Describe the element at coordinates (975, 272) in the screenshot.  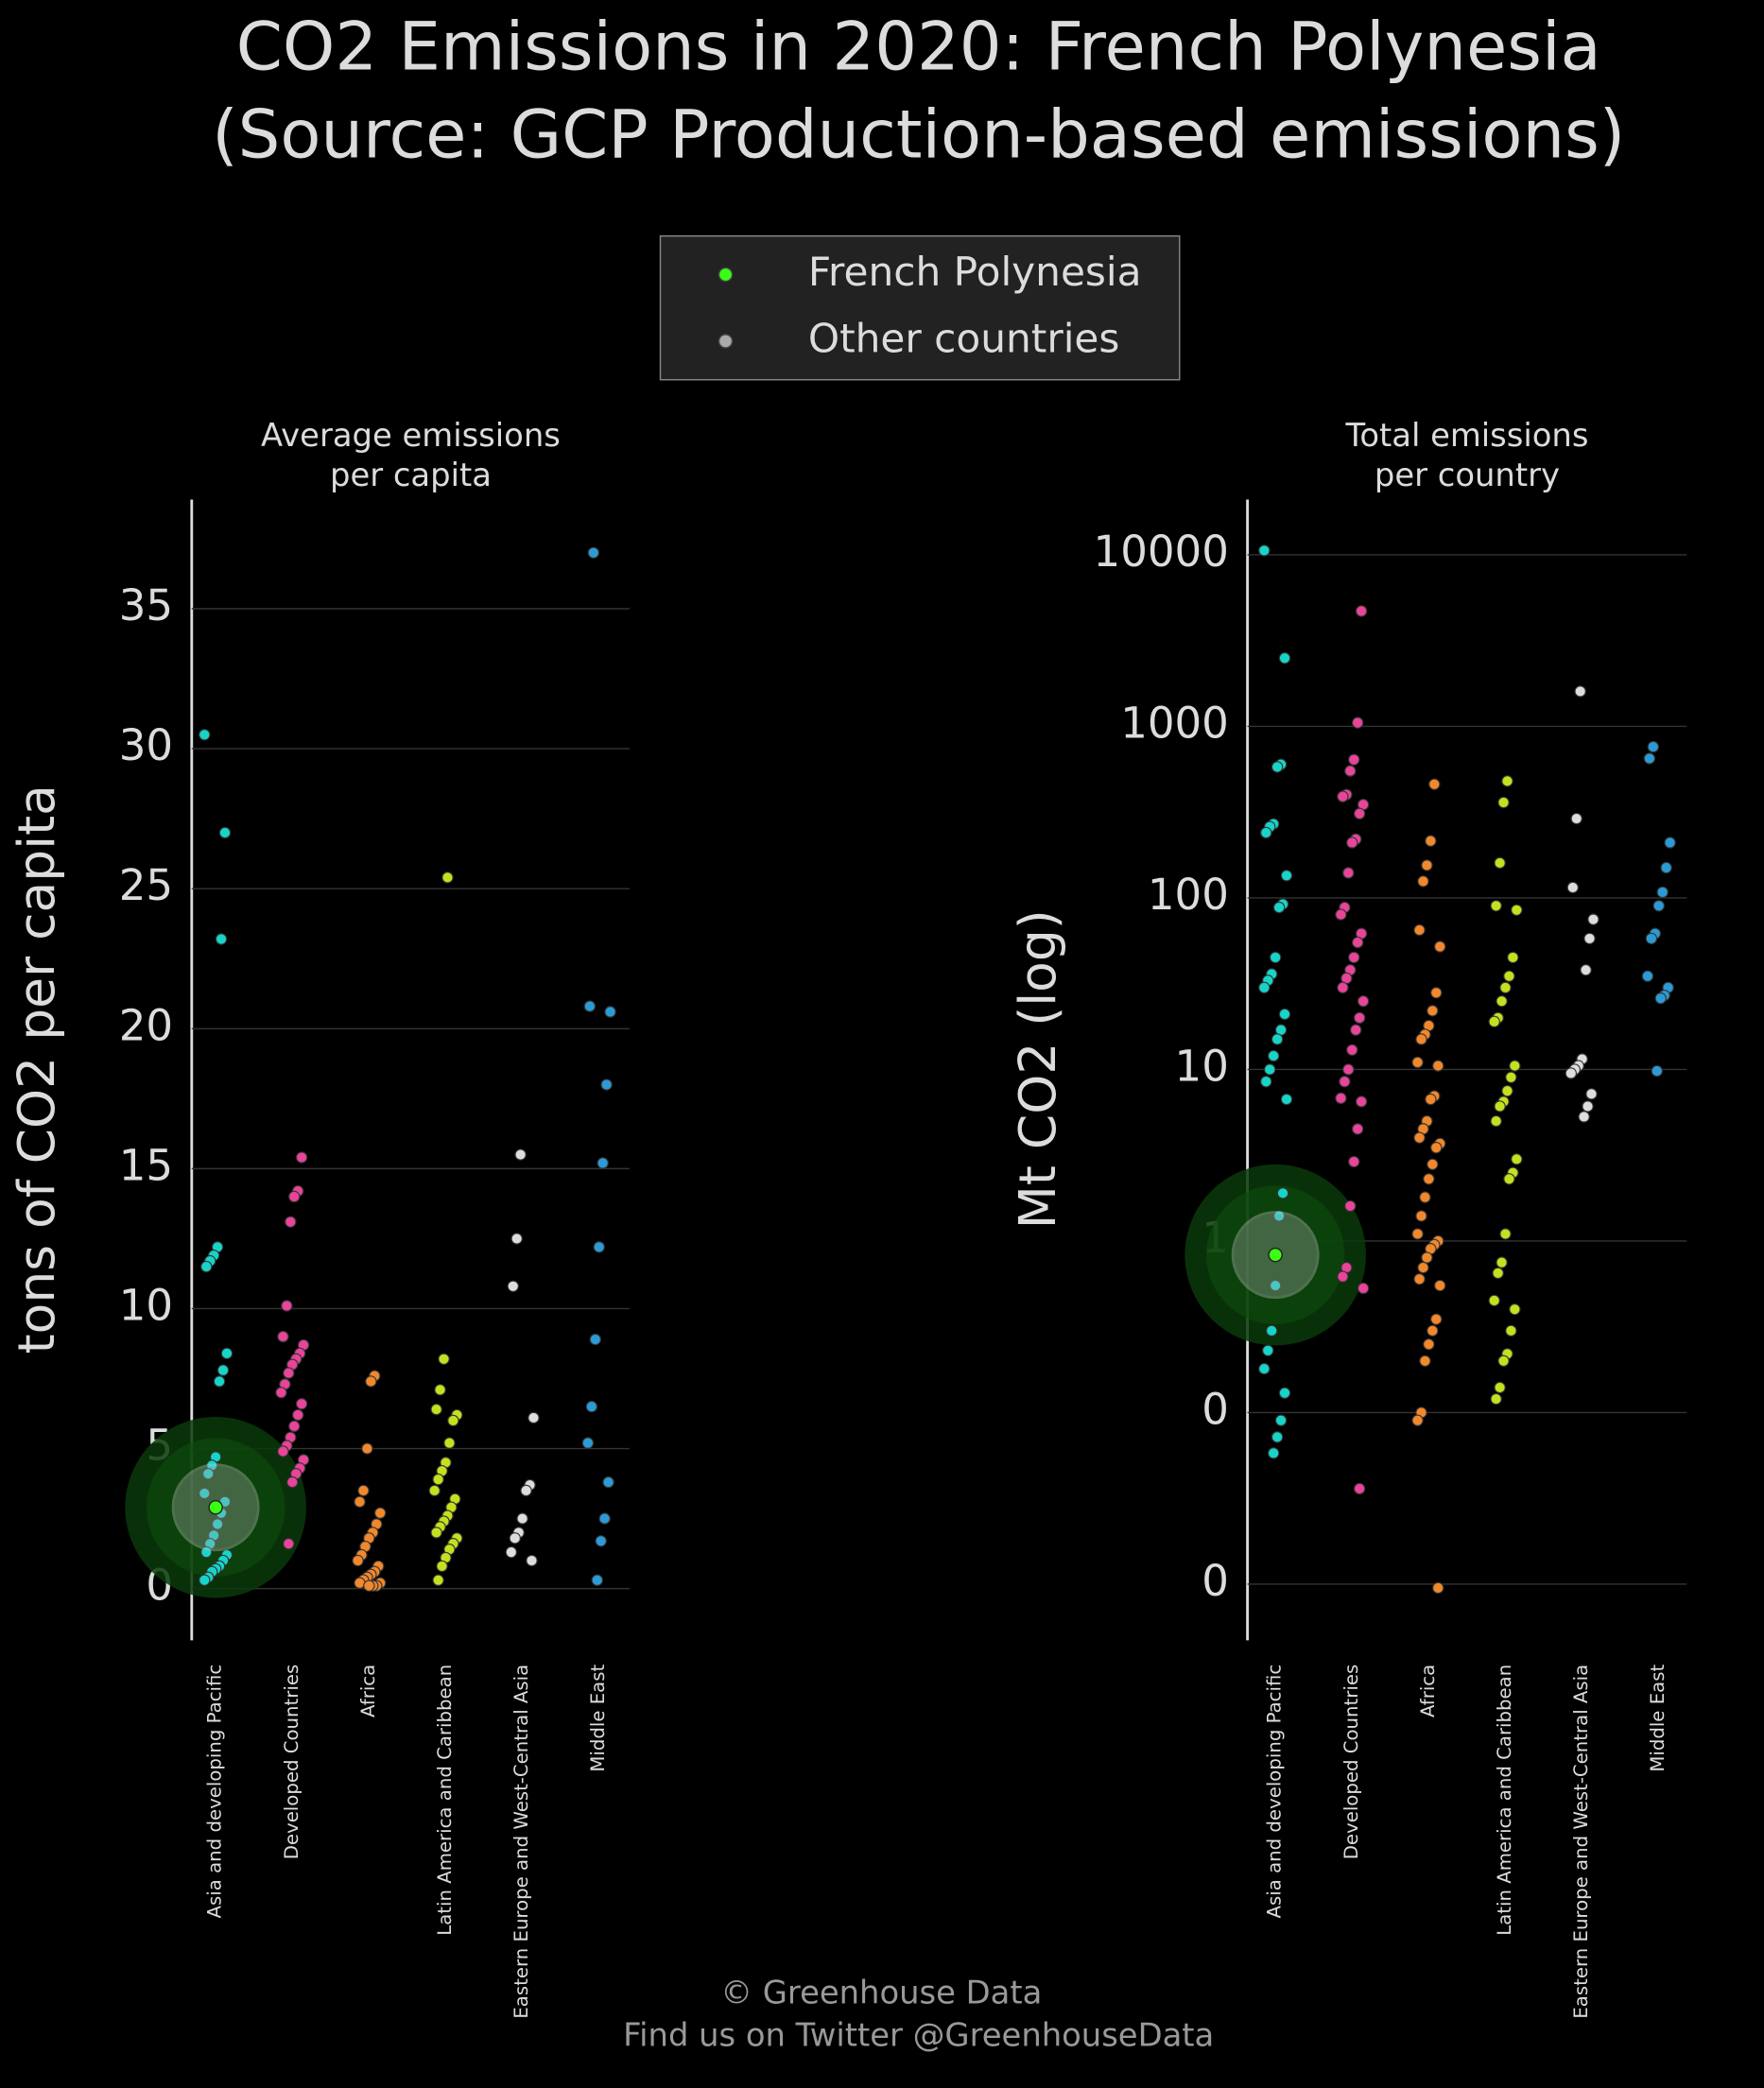
I see `legend-label: French Polynesia` at that location.